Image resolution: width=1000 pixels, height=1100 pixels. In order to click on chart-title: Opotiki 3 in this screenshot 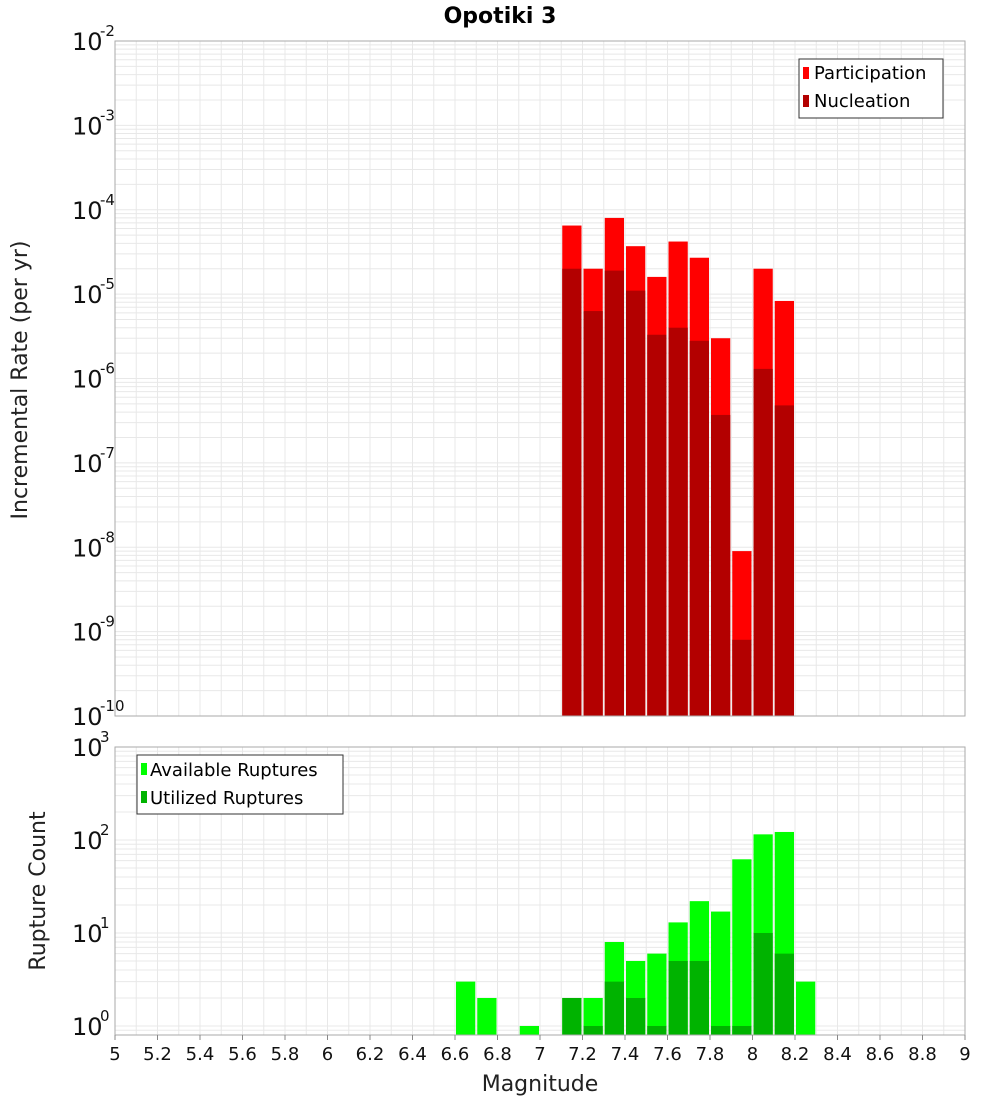, I will do `click(500, 16)`.